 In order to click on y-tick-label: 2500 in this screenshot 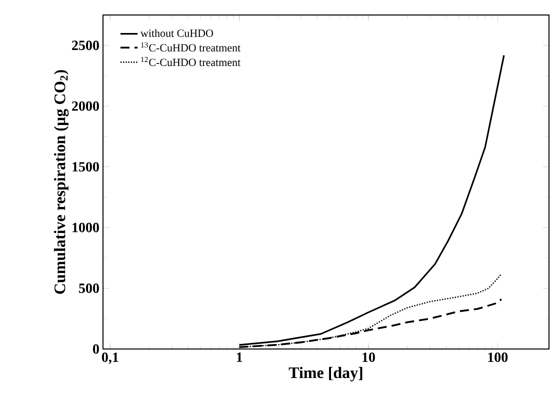, I will do `click(85, 45)`.